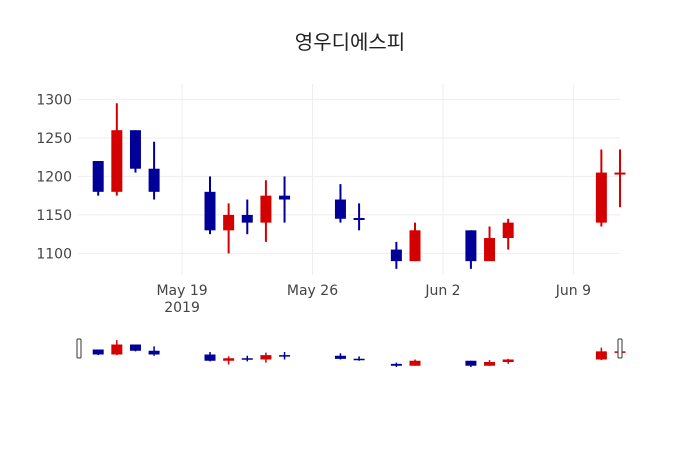  I want to click on y-tick-label: 1300, so click(54, 100).